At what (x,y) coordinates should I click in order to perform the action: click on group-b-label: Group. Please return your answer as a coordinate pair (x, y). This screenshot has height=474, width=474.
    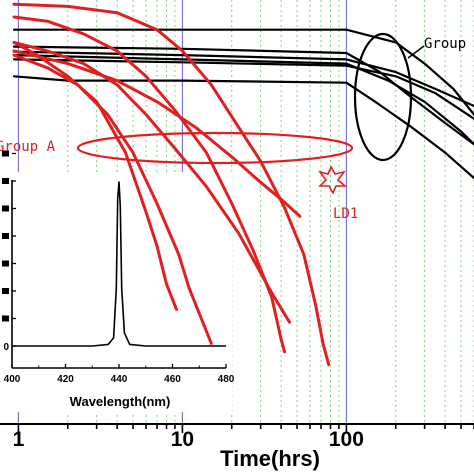
    Looking at the image, I should click on (445, 44).